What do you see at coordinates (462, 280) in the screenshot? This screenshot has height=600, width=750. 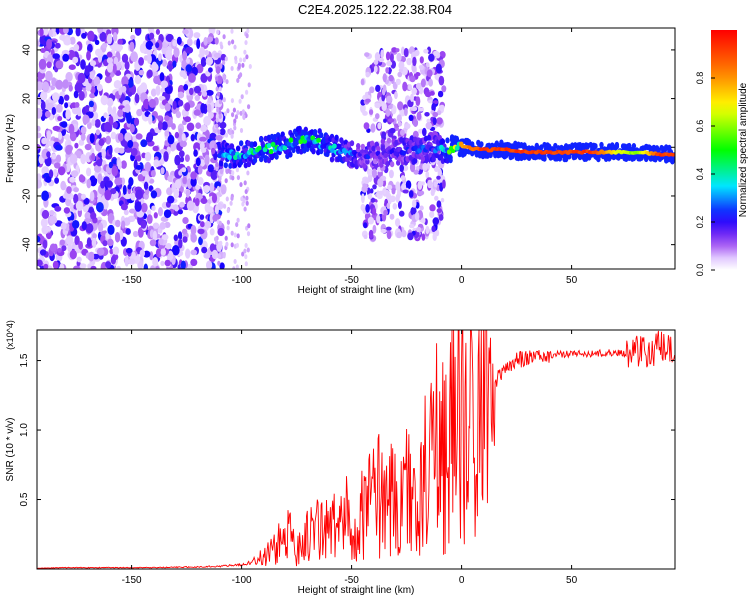 I see `x-tick-label: 0` at bounding box center [462, 280].